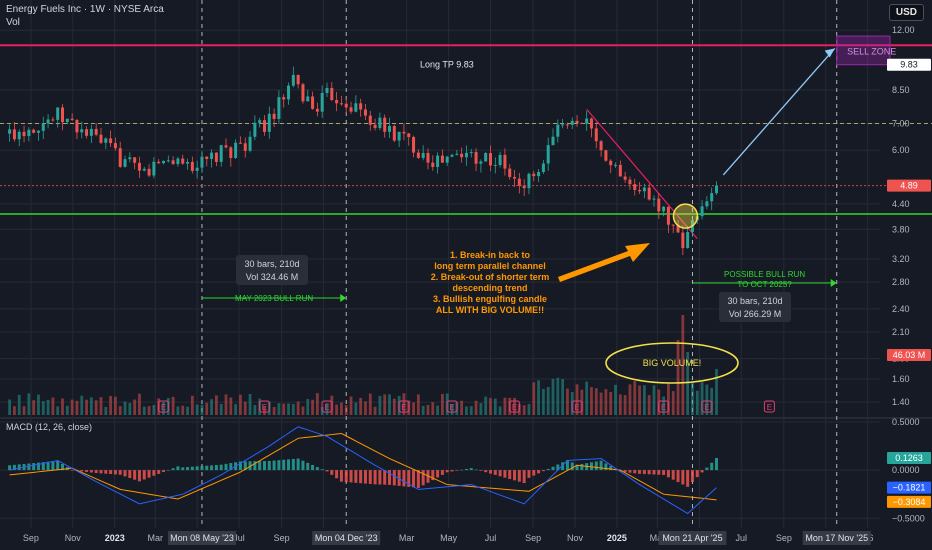 This screenshot has width=932, height=550. What do you see at coordinates (829, 53) in the screenshot?
I see `target-arrow-head` at bounding box center [829, 53].